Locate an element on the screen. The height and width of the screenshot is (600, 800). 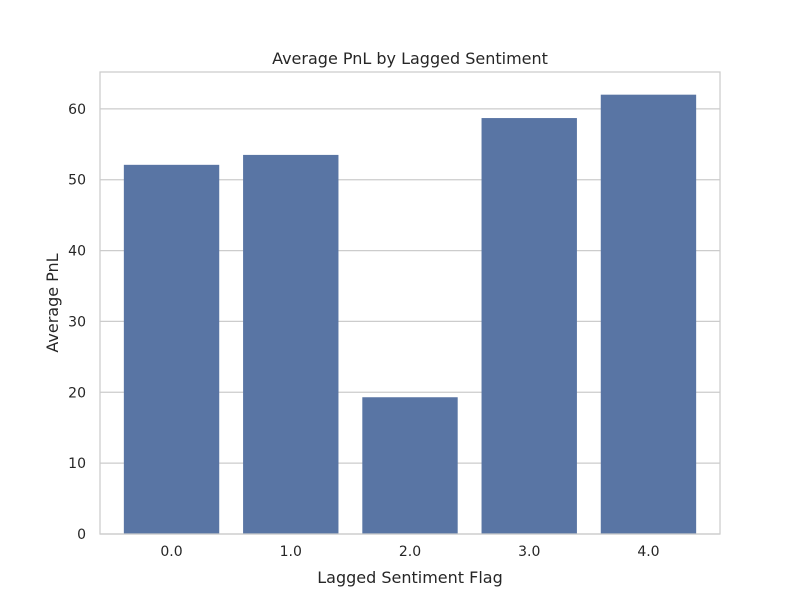
y-tick-label: 50 is located at coordinates (77, 181).